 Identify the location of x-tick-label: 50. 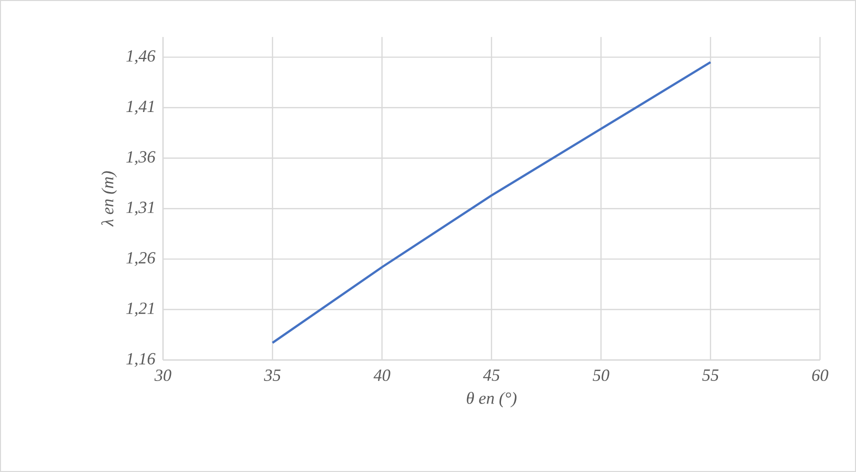
(601, 376).